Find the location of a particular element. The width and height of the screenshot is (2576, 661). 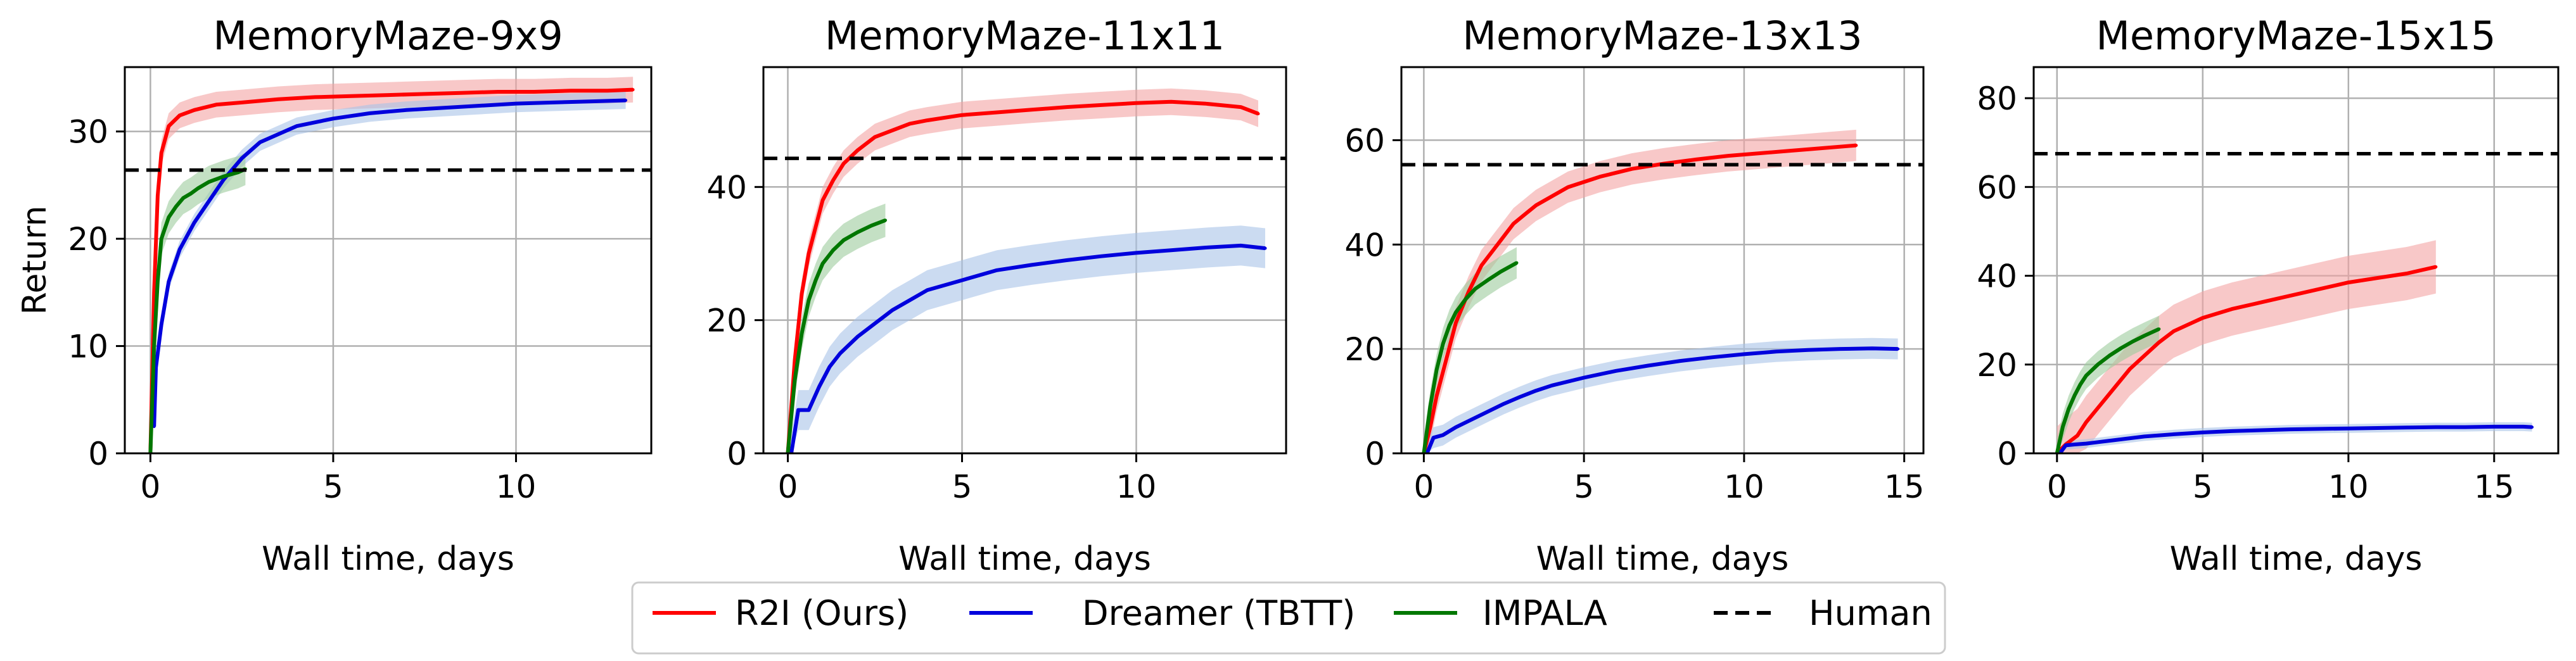

x-tick-label: 15 is located at coordinates (1904, 487).